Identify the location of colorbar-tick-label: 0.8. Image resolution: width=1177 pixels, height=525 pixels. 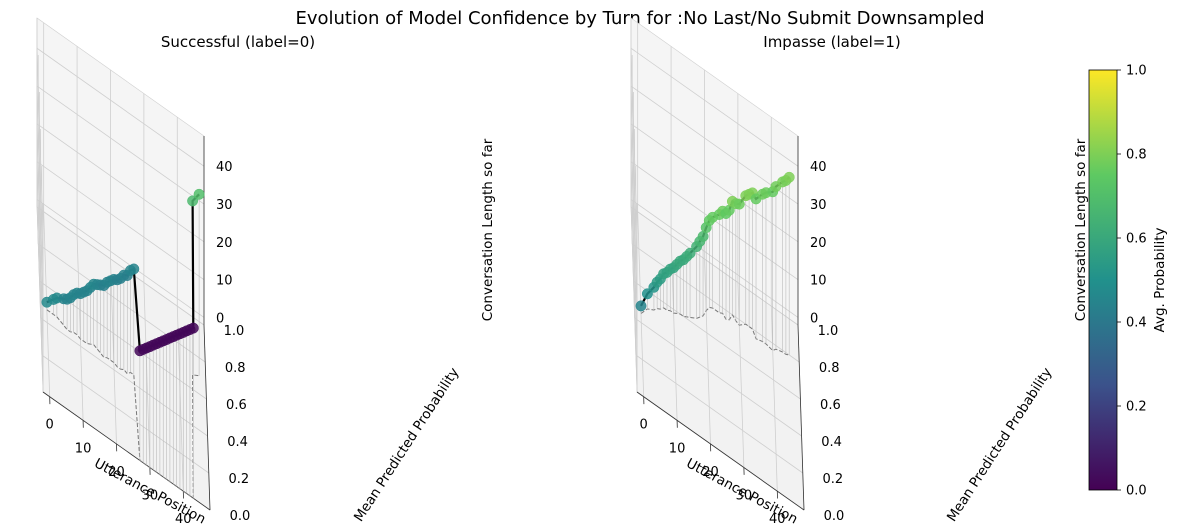
(1136, 155).